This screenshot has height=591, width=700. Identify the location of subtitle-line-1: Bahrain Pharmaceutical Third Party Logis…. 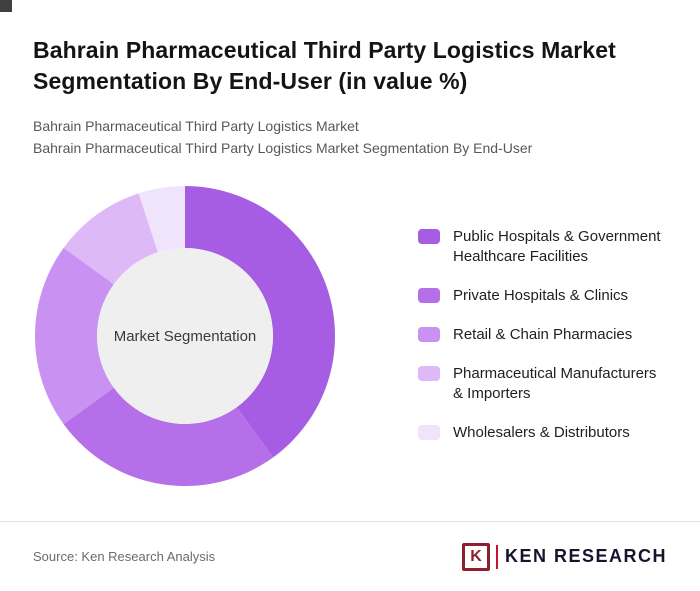
(196, 126).